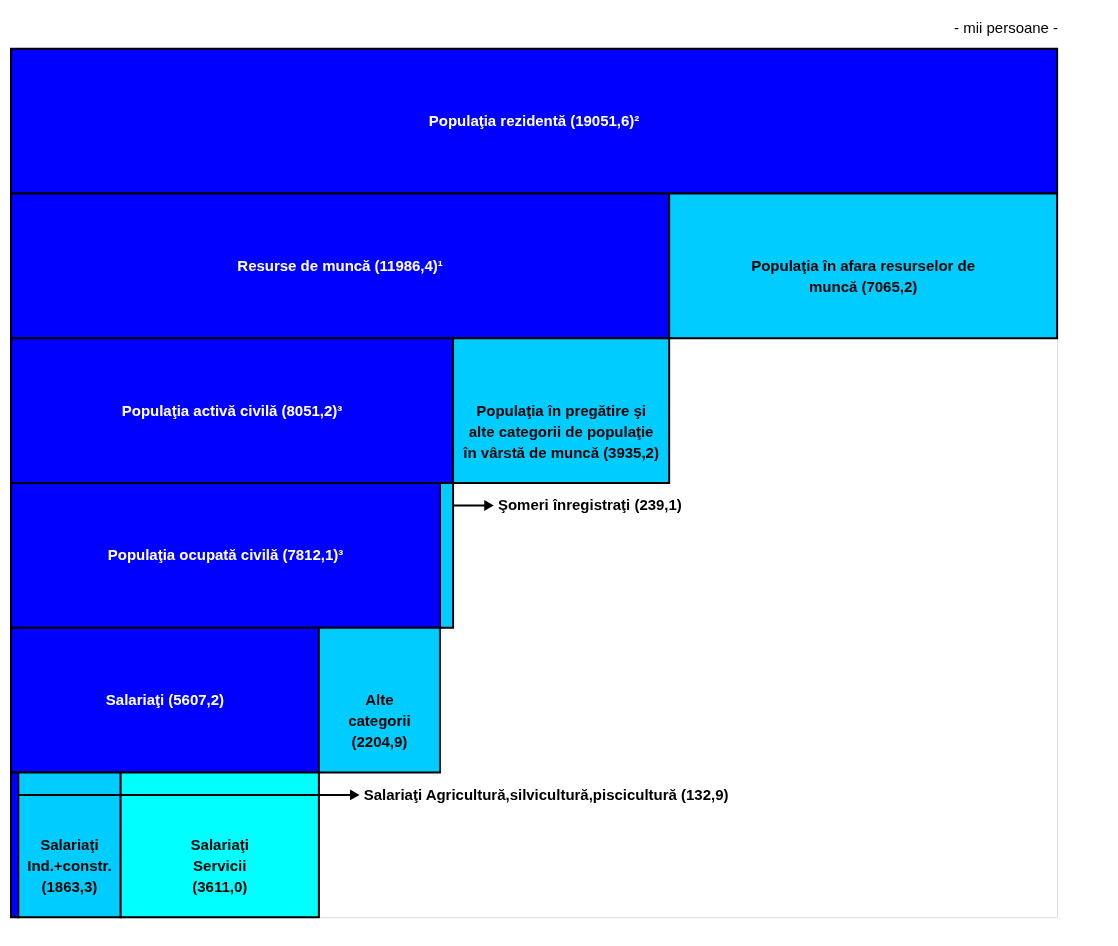 The image size is (1118, 946). I want to click on data-label: Salariaţi (5607,2), so click(165, 700).